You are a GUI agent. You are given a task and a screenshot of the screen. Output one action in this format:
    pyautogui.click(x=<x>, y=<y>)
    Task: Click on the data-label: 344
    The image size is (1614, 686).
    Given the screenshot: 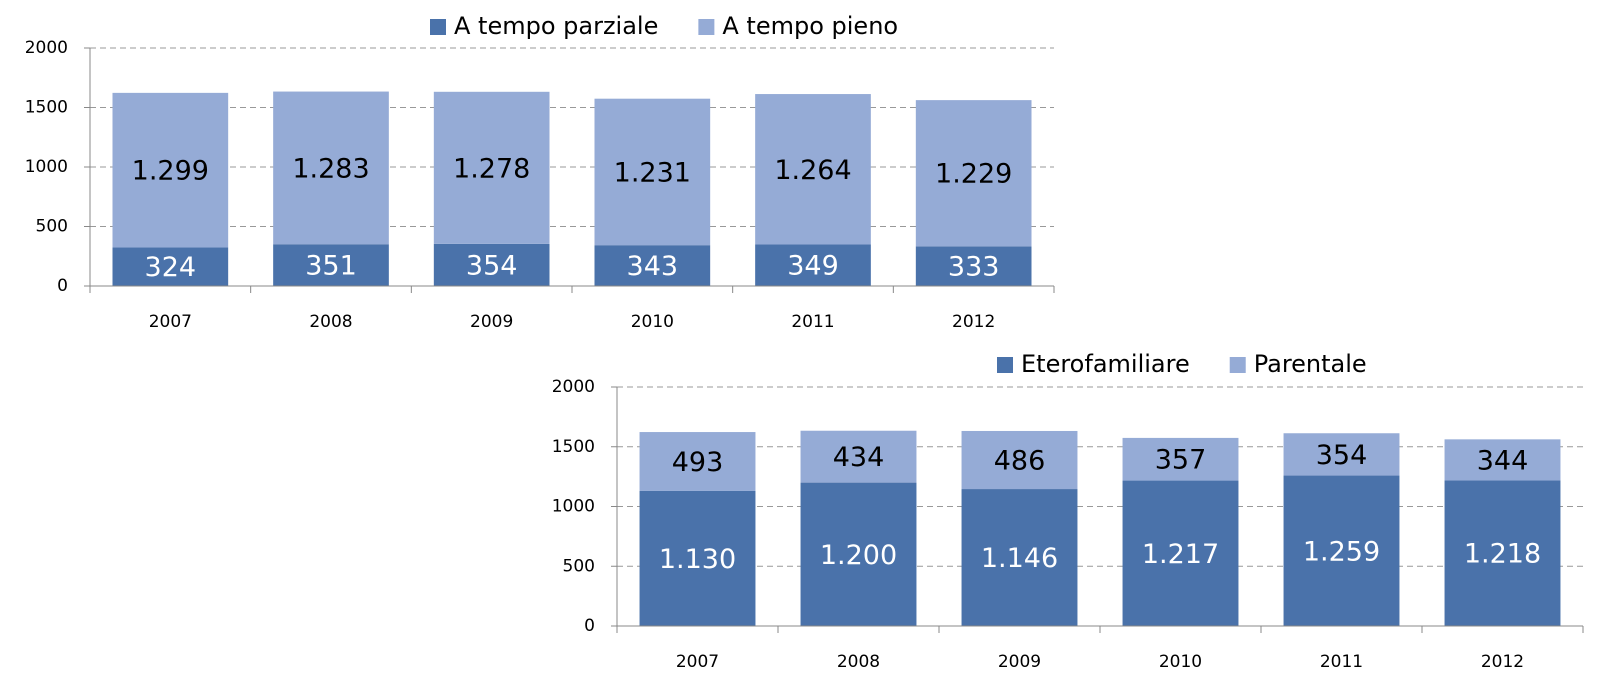 What is the action you would take?
    pyautogui.click(x=1503, y=460)
    